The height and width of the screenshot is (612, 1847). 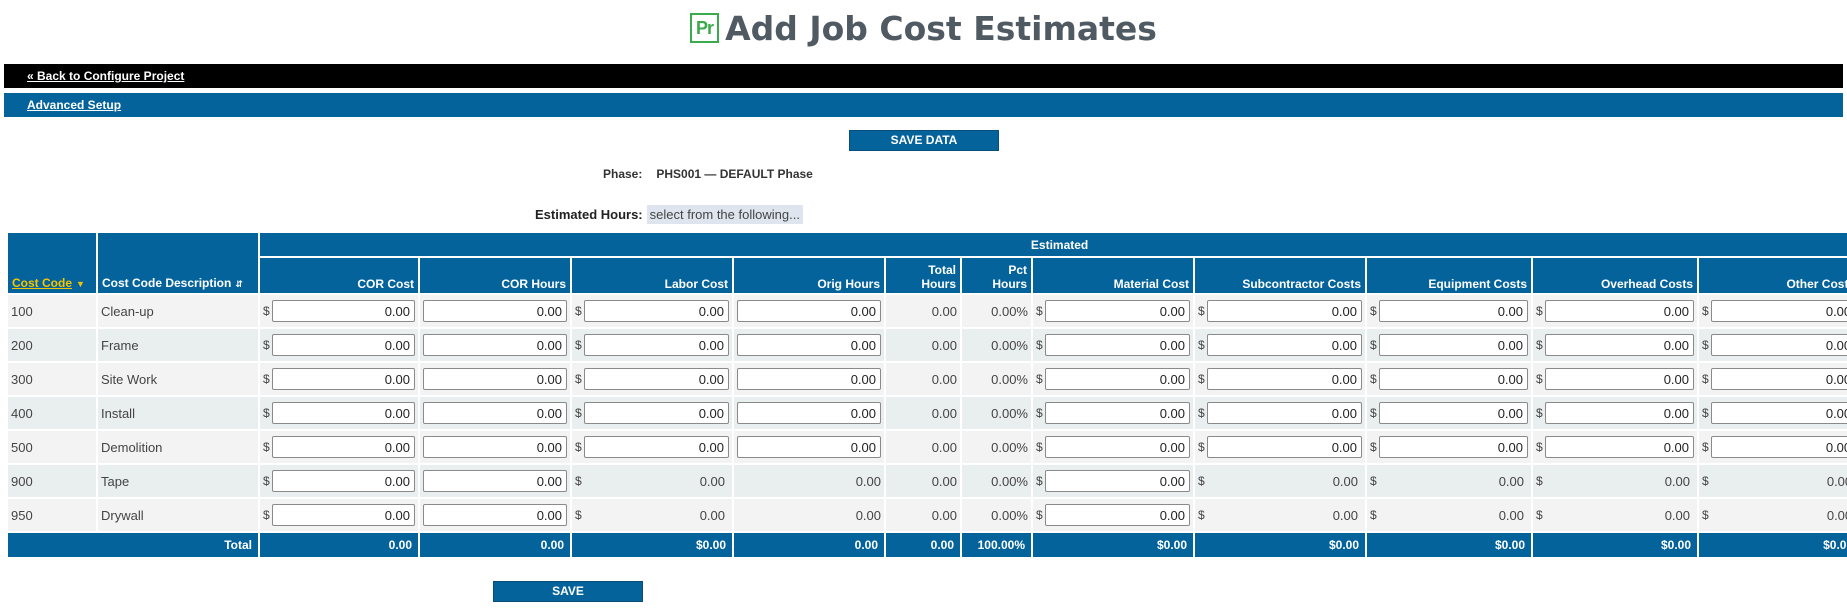 I want to click on equipment-cost-value: 0.00, so click(x=1511, y=481).